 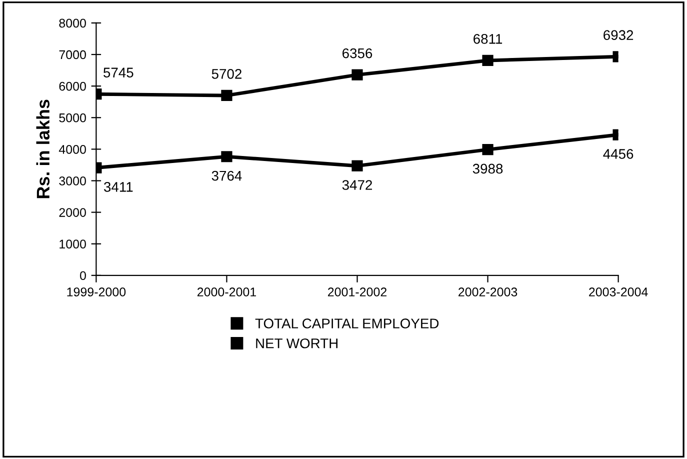 I want to click on data-label: 3472, so click(x=357, y=185).